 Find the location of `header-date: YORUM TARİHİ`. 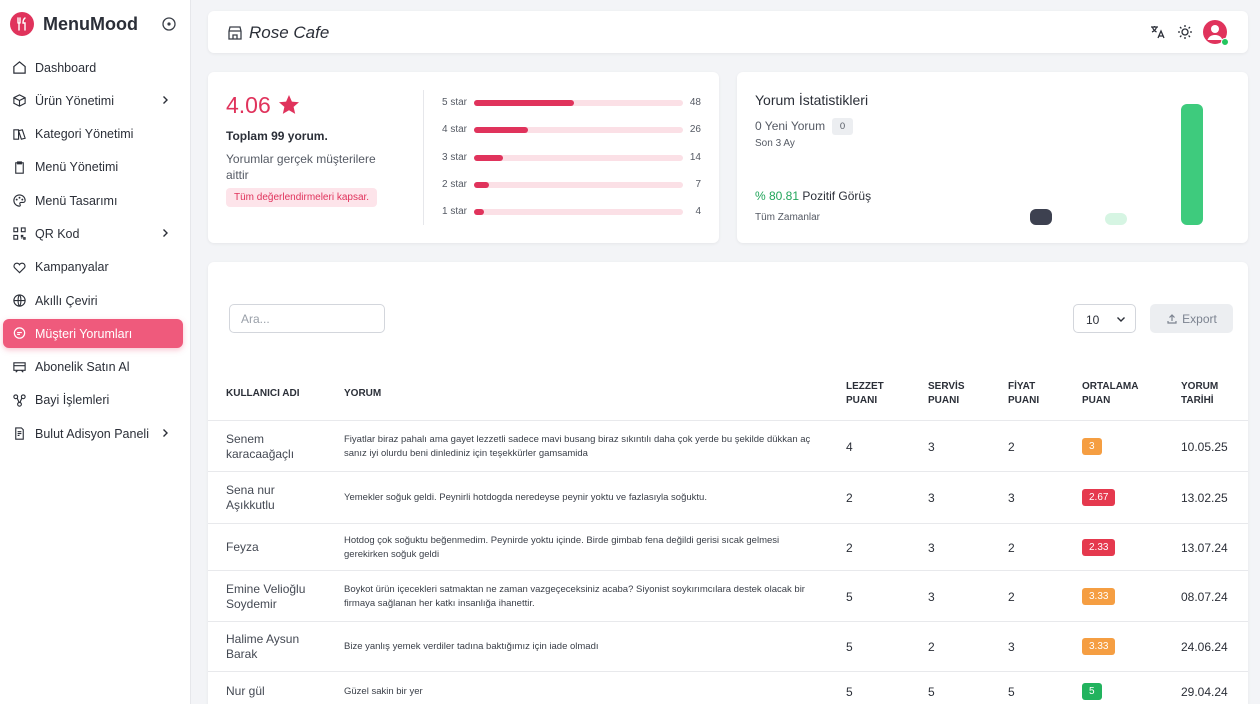

header-date: YORUM TARİHİ is located at coordinates (1200, 393).